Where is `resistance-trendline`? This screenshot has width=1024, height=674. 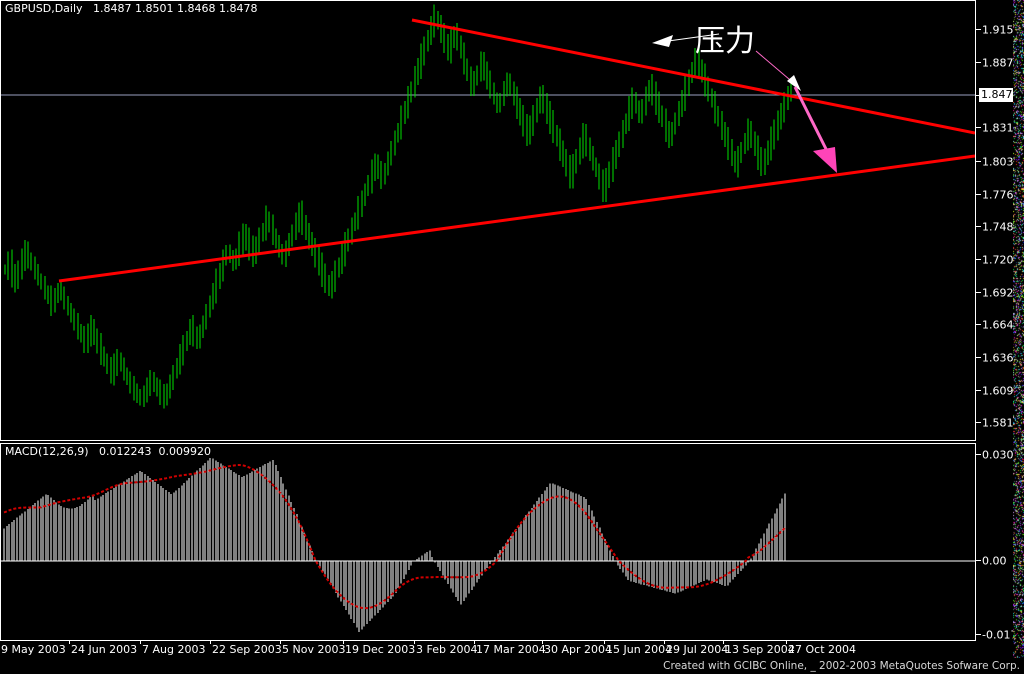 resistance-trendline is located at coordinates (693, 76).